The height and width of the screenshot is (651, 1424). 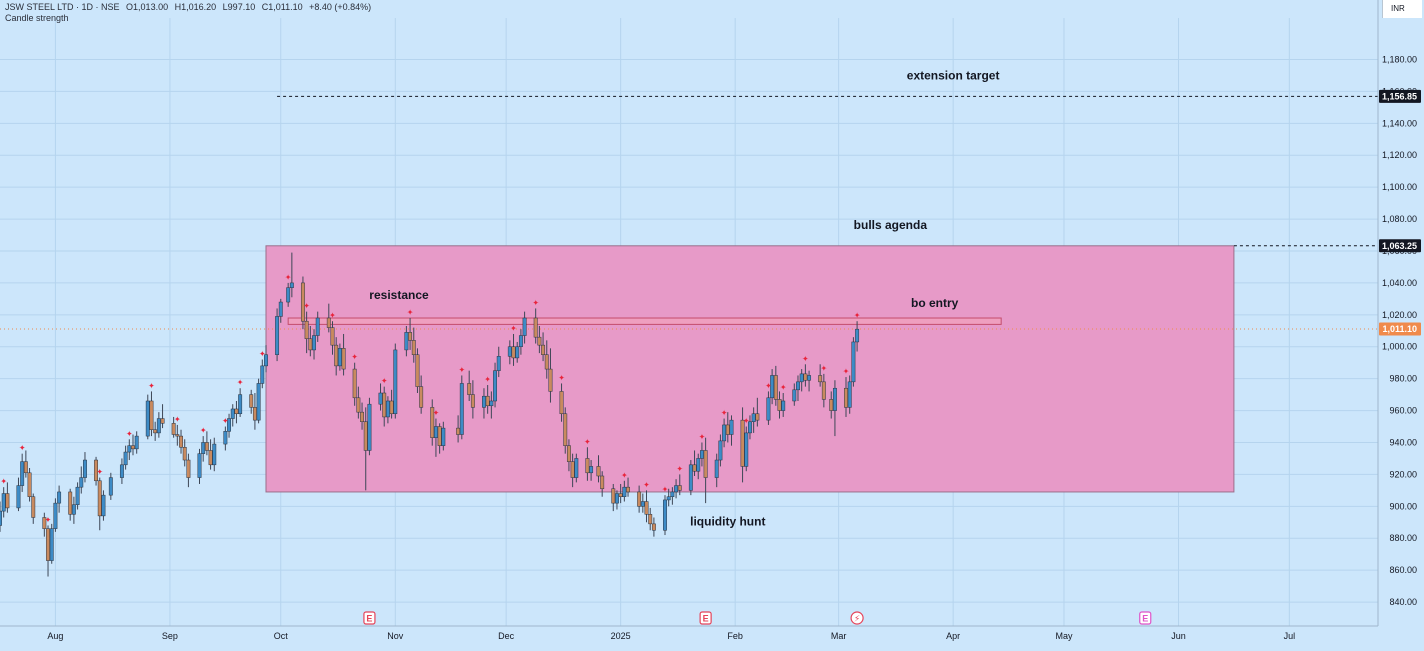 What do you see at coordinates (621, 636) in the screenshot?
I see `time-tick-label: 2025` at bounding box center [621, 636].